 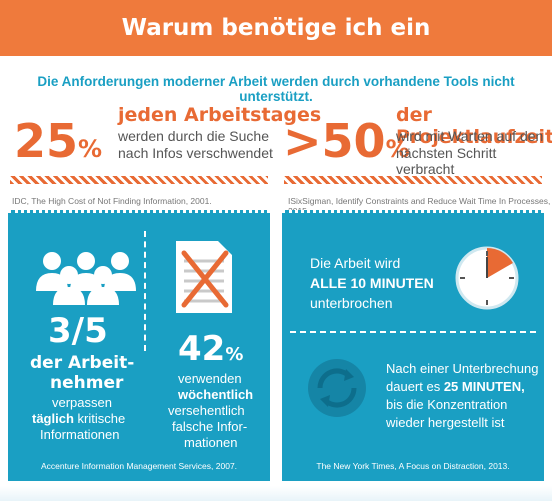 What do you see at coordinates (80, 434) in the screenshot?
I see `fraction-detail-3: Informationen` at bounding box center [80, 434].